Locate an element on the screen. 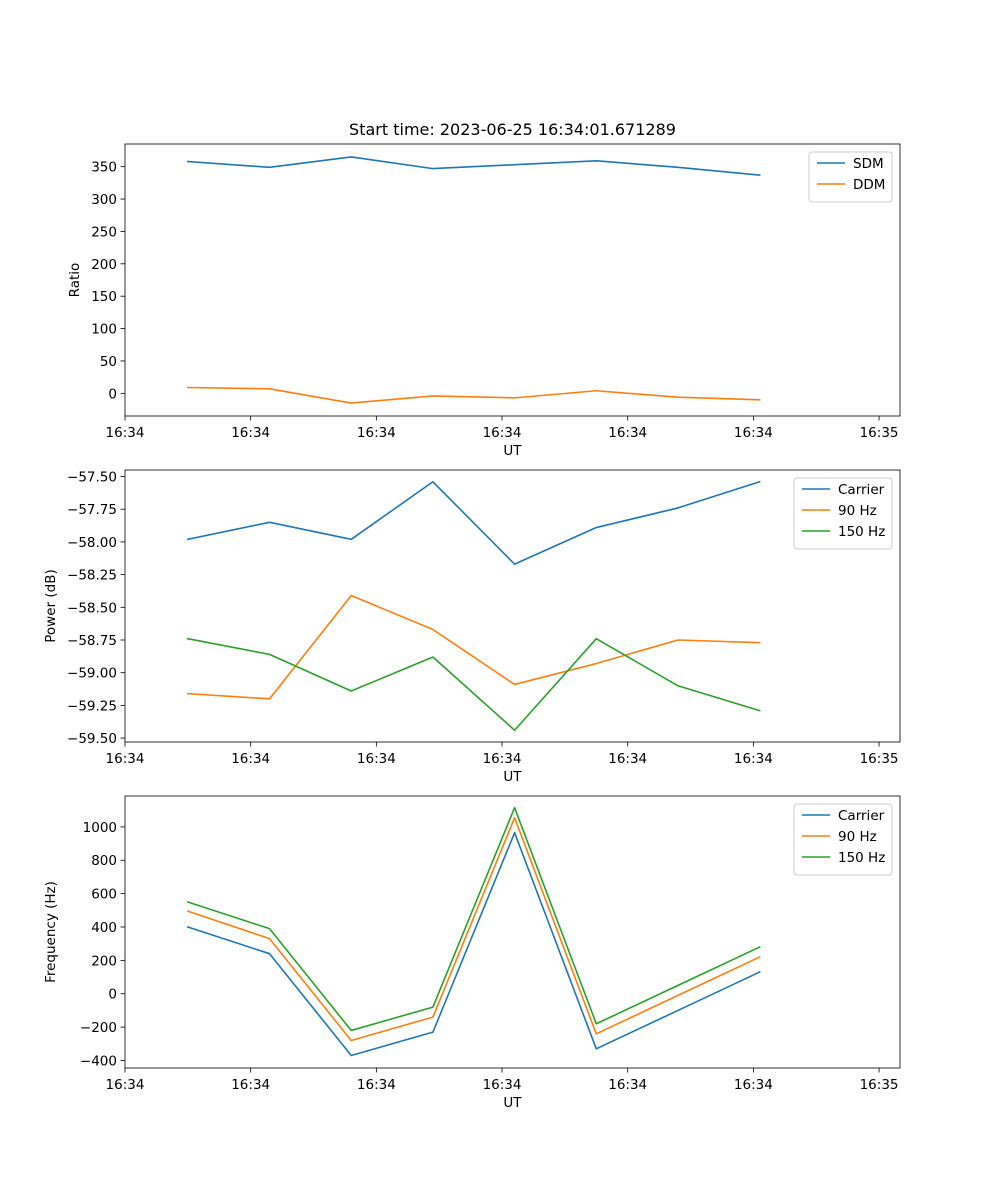  y-tick-label: 150 is located at coordinates (104, 297).